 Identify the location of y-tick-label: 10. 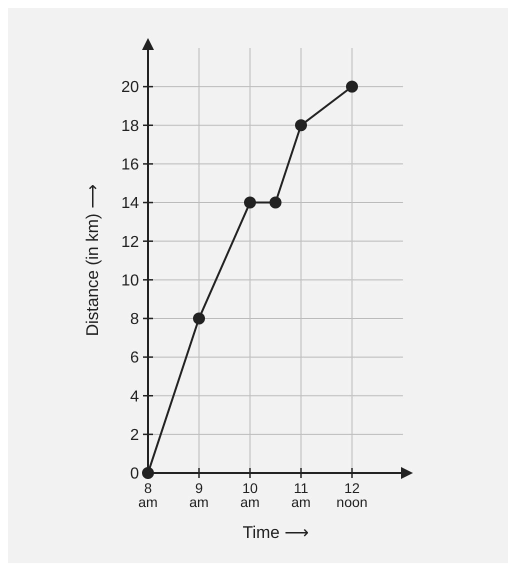
(130, 281).